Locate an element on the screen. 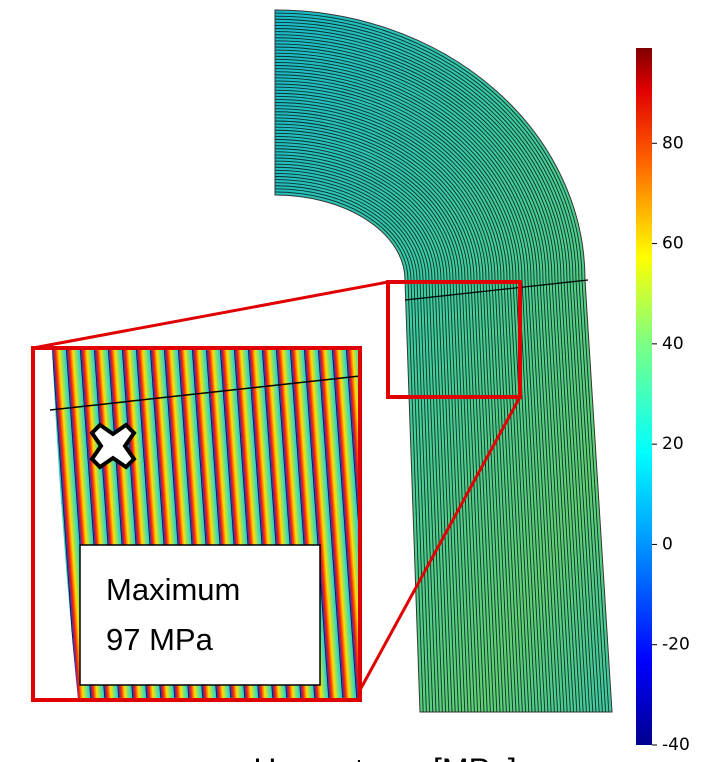 This screenshot has height=762, width=715. annotation-text: 97 MPa is located at coordinates (160, 639).